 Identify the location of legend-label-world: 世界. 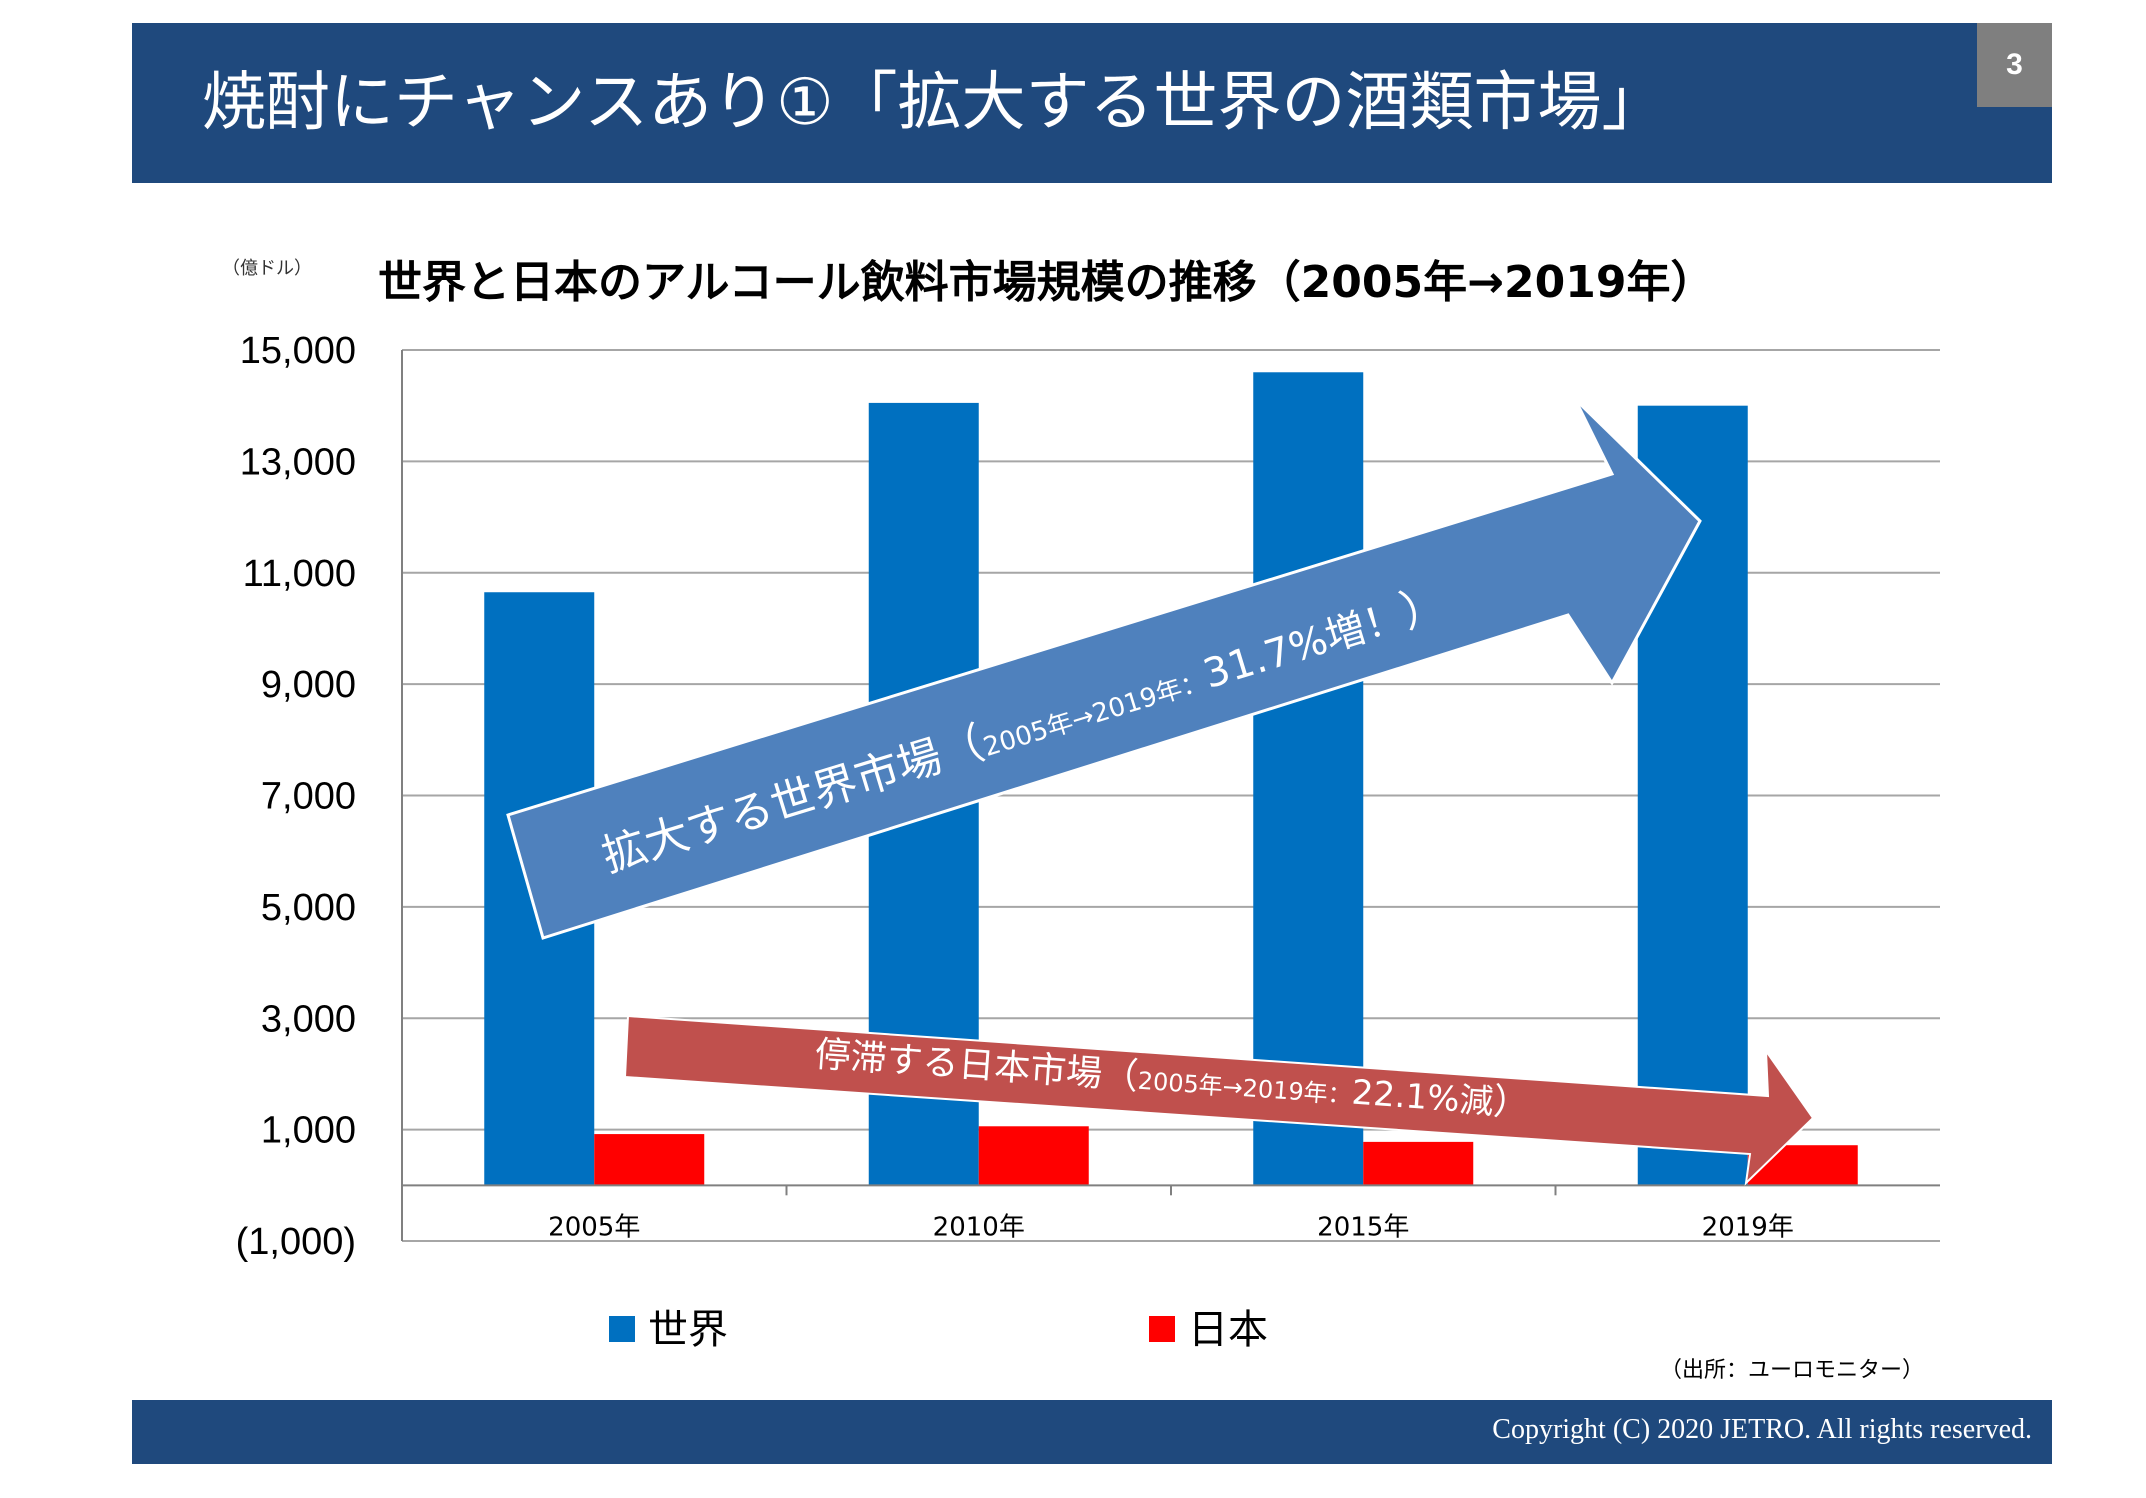
(688, 1330).